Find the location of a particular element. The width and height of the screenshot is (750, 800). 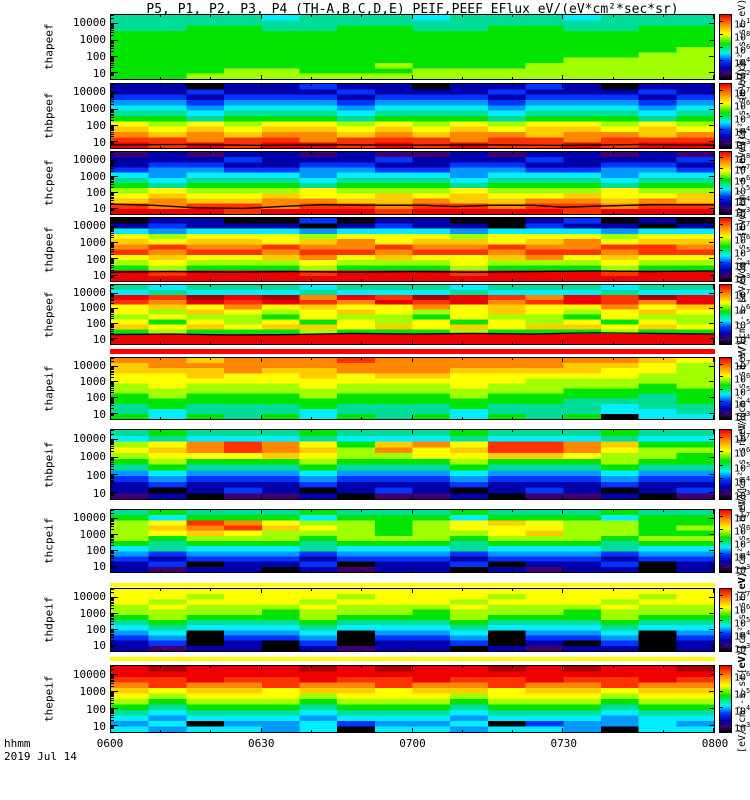

colorbar-thc-peif is located at coordinates (725, 541).